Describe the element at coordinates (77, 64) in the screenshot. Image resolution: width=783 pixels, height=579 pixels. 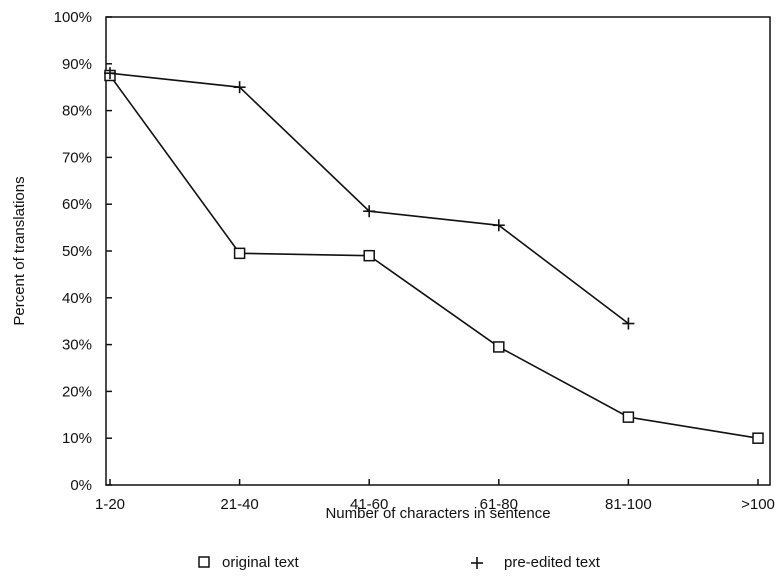
I see `y-tick-label: 90%` at that location.